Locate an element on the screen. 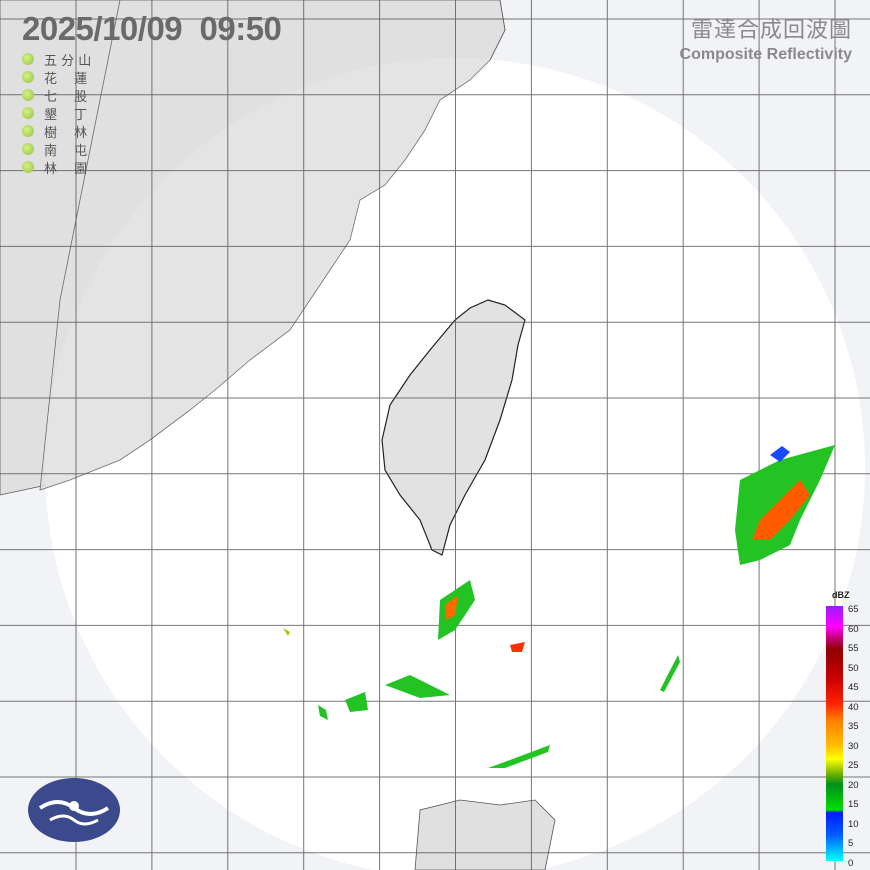 The width and height of the screenshot is (870, 870). scale-tick-label: 55 is located at coordinates (853, 648).